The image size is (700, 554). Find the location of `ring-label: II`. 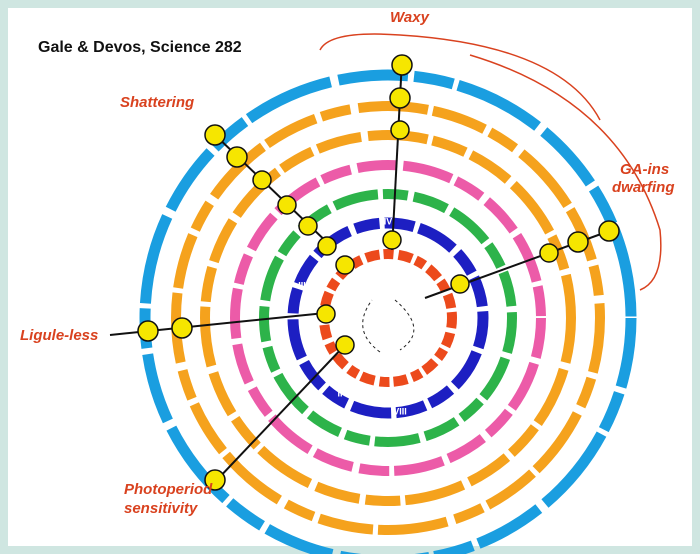

ring-label: II is located at coordinates (339, 393).